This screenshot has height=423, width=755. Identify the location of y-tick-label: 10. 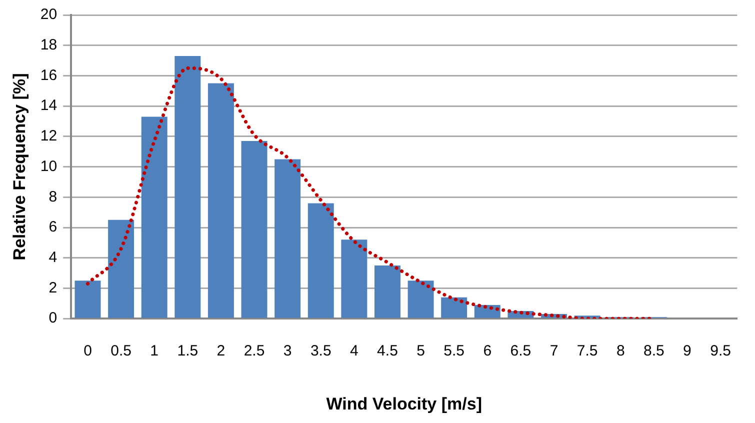
(49, 166).